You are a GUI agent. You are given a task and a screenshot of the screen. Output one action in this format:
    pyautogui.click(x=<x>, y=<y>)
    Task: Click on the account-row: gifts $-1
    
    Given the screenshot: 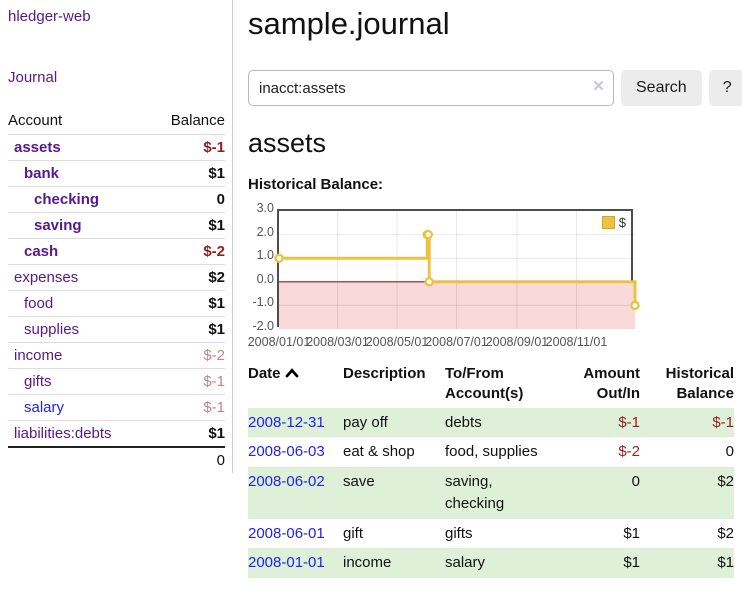 What is the action you would take?
    pyautogui.click(x=116, y=381)
    